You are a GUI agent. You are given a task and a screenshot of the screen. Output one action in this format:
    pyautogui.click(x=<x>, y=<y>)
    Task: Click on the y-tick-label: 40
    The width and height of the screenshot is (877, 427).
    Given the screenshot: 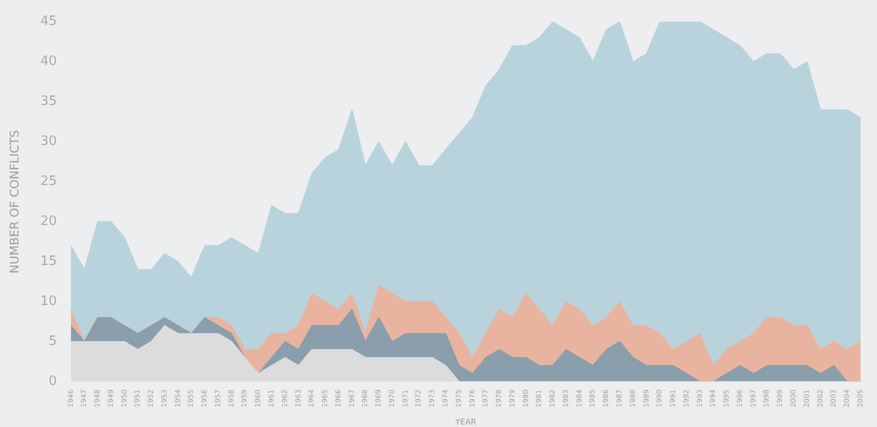 What is the action you would take?
    pyautogui.click(x=48, y=62)
    